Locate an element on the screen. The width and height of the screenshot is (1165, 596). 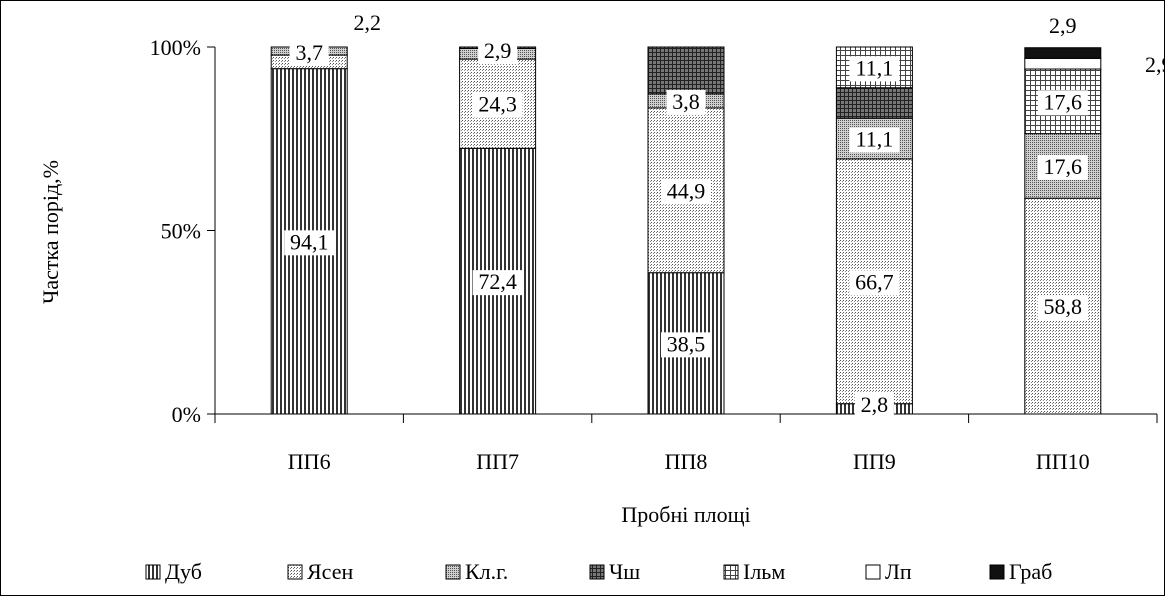
data-label: 58,8 is located at coordinates (1063, 306).